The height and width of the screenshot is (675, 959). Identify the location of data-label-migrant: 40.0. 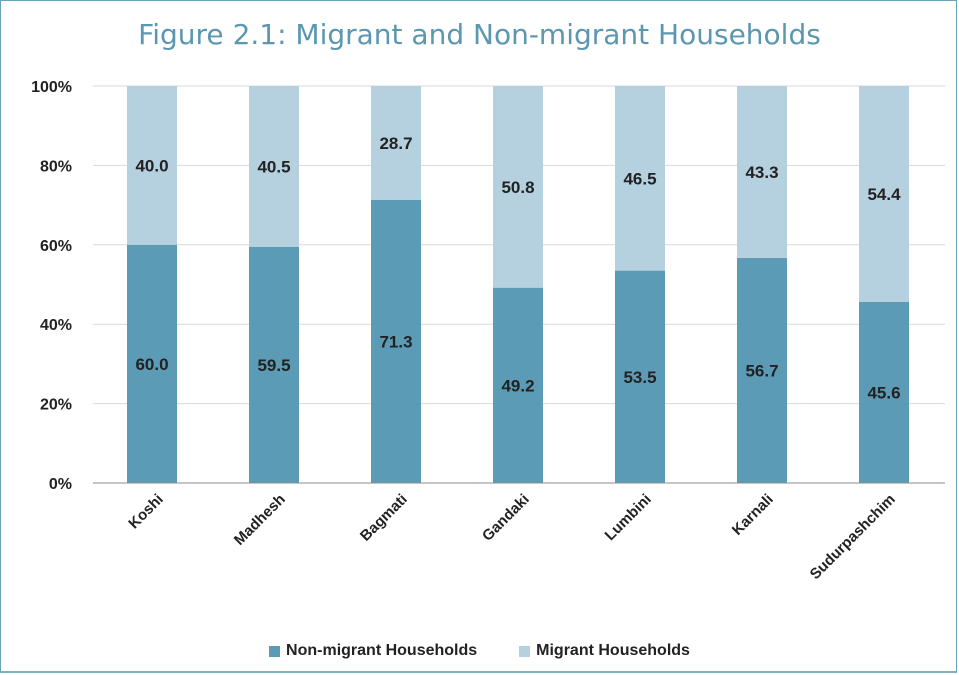
(151, 165).